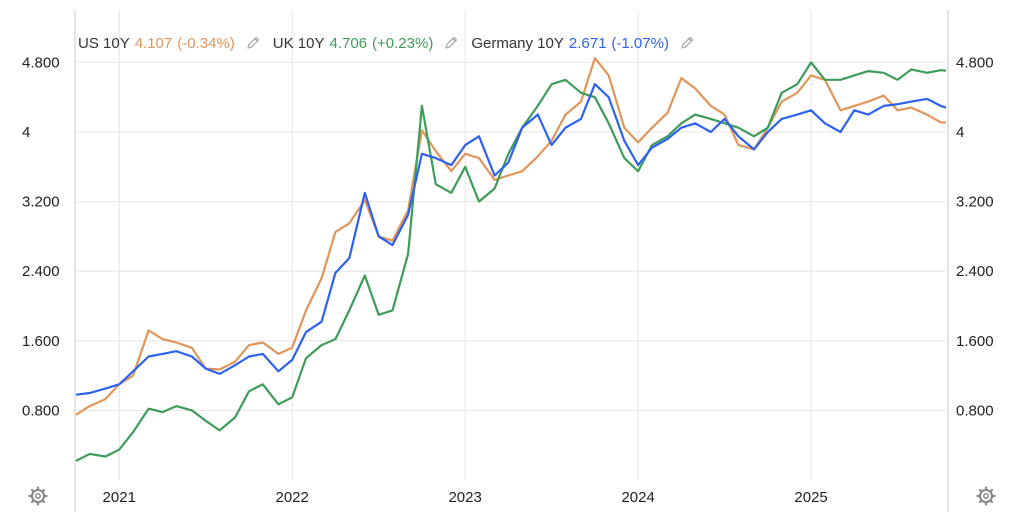  What do you see at coordinates (517, 43) in the screenshot?
I see `legend-series-name: Germany 10Y` at bounding box center [517, 43].